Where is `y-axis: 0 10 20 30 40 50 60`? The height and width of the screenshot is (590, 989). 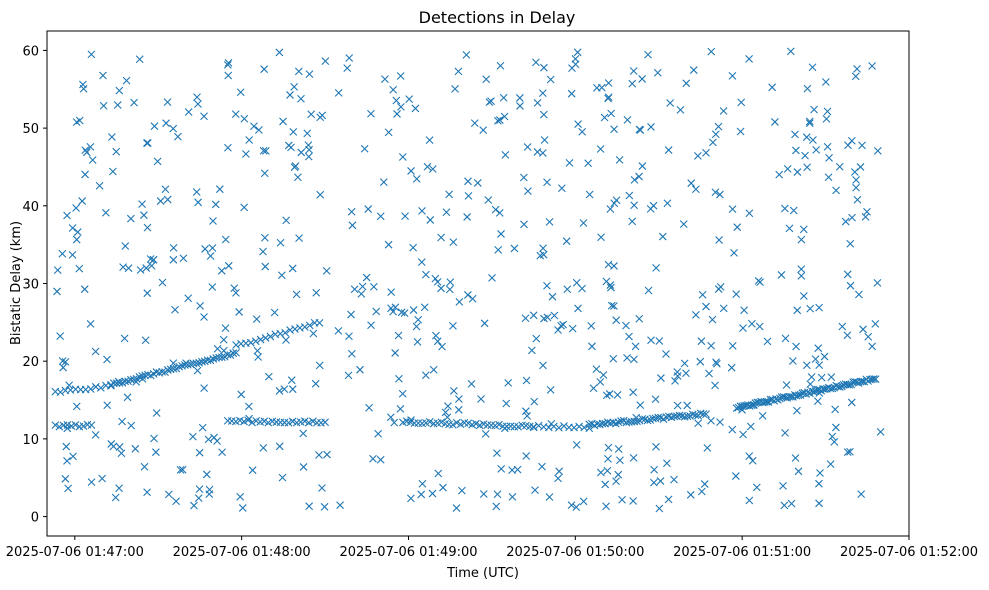 y-axis: 0 10 20 30 40 50 60 is located at coordinates (34, 285).